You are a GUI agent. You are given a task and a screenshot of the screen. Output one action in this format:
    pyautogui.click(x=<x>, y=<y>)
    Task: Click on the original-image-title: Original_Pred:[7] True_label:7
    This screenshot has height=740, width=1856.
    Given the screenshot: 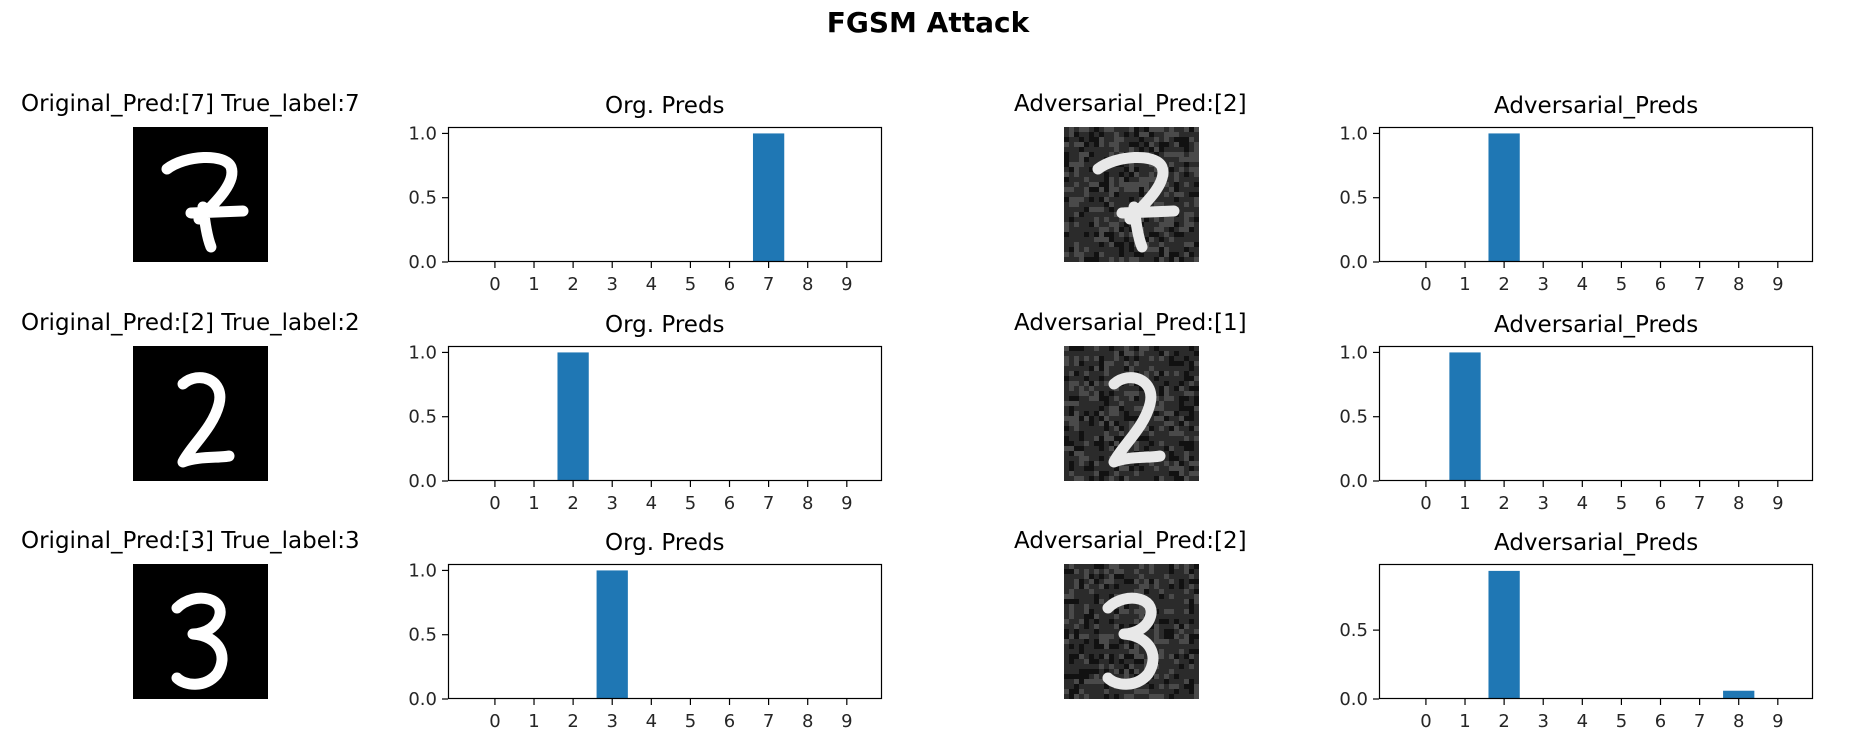 What is the action you would take?
    pyautogui.click(x=190, y=104)
    